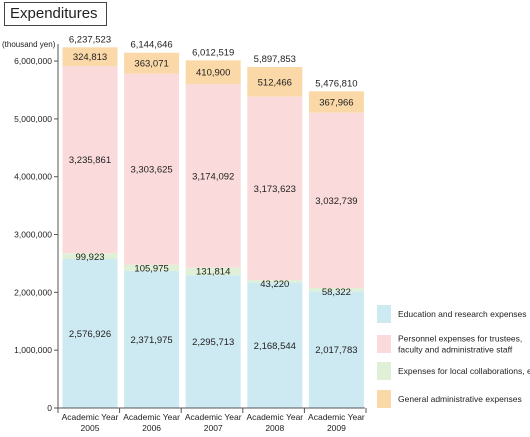 Image resolution: width=530 pixels, height=437 pixels. What do you see at coordinates (33, 292) in the screenshot?
I see `y-tick-label: 2,000,000` at bounding box center [33, 292].